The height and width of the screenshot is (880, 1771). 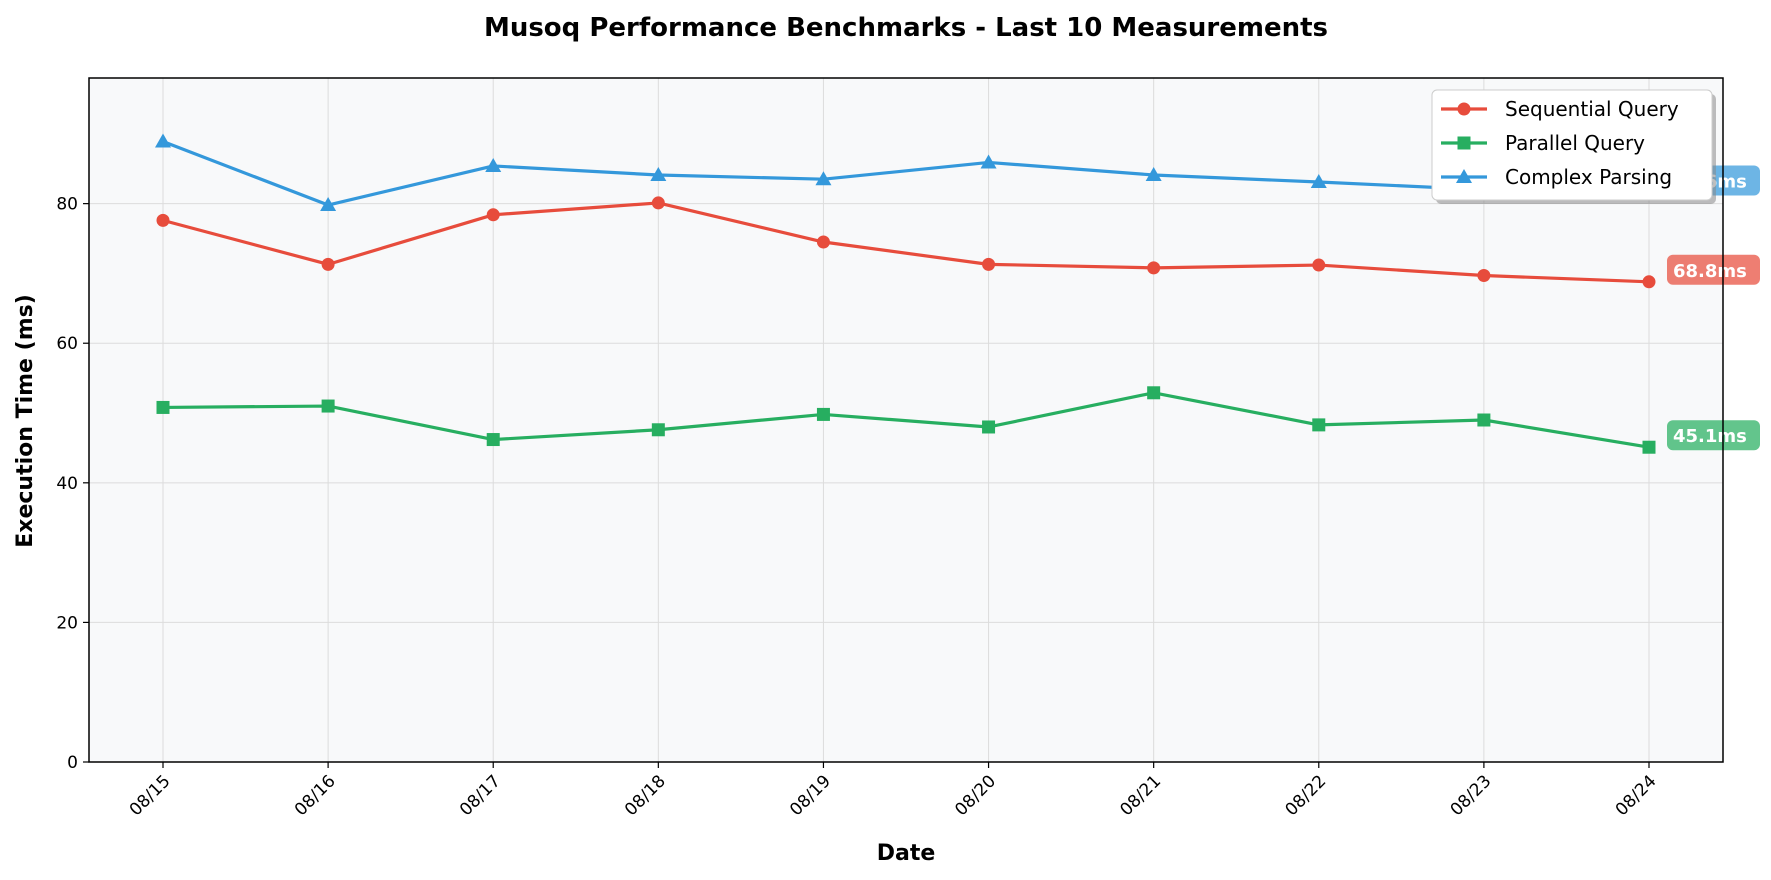 I want to click on legend-label: Complex Parsing, so click(x=1588, y=177).